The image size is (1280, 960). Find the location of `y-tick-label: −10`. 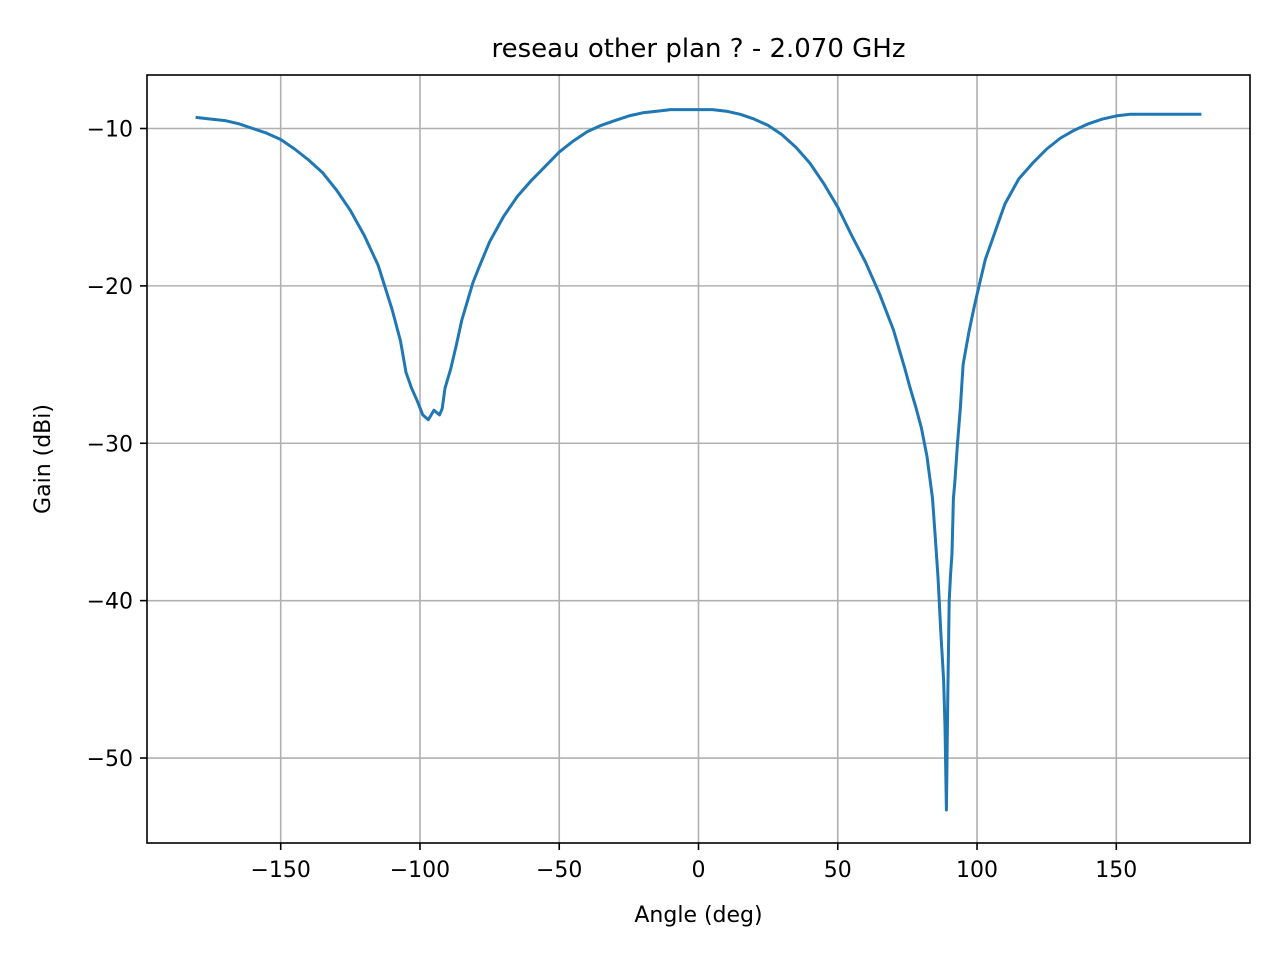

y-tick-label: −10 is located at coordinates (110, 130).